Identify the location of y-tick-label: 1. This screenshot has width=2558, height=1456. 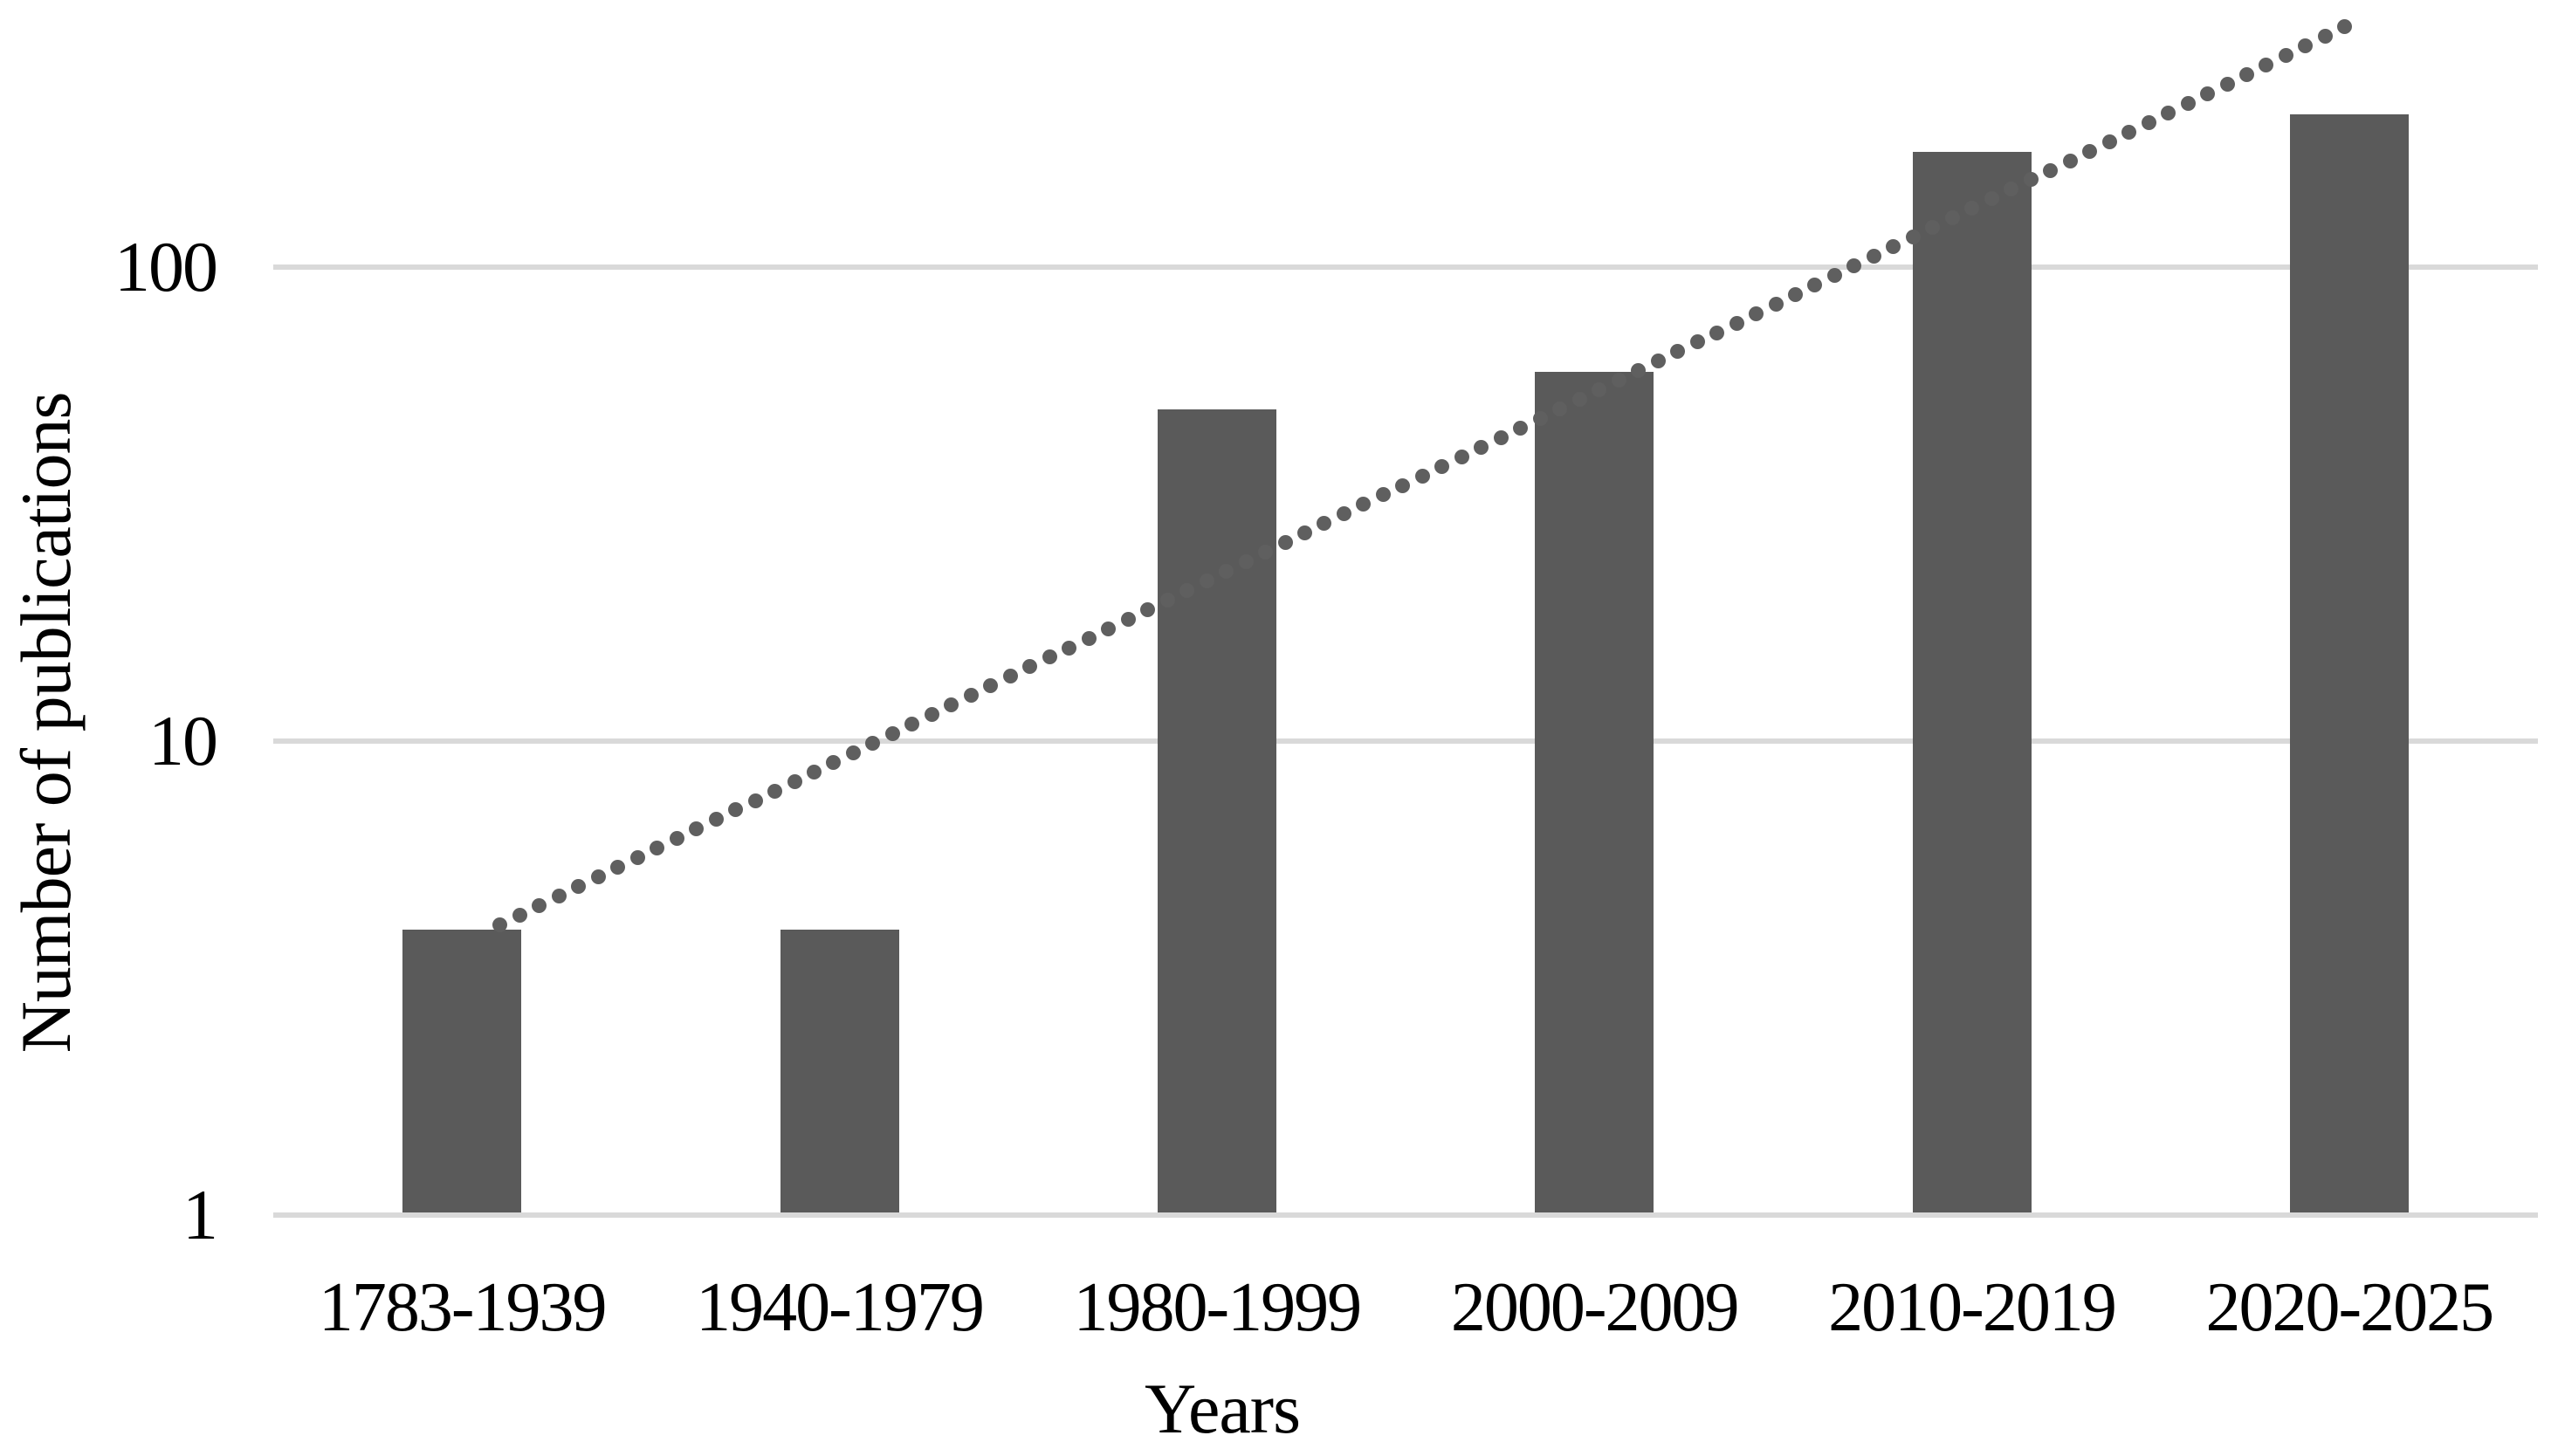
(200, 1214).